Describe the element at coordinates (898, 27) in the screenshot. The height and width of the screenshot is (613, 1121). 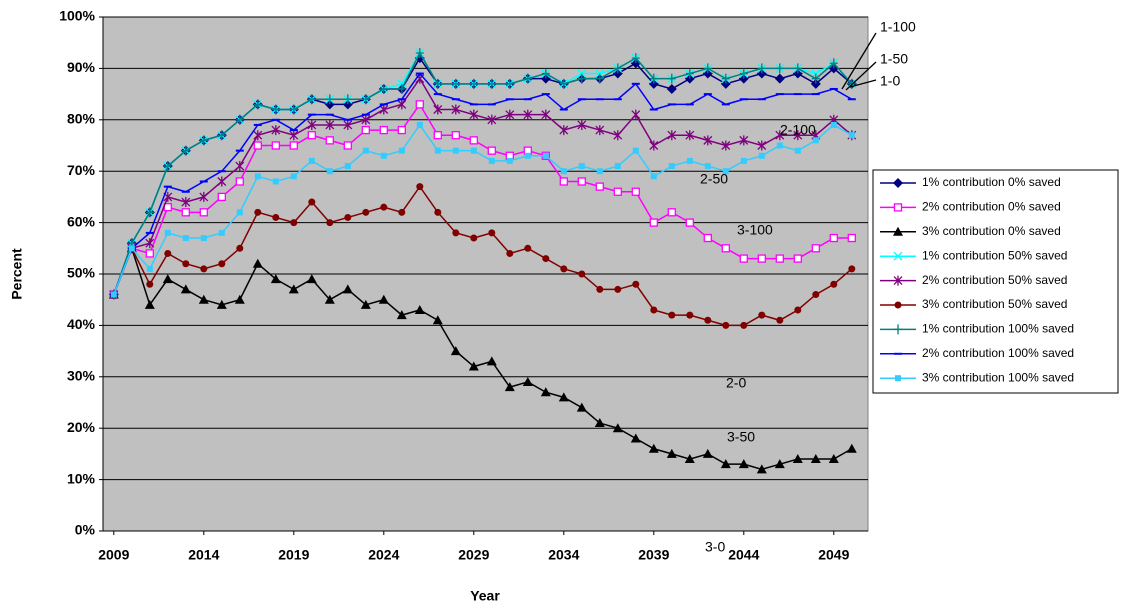
I see `annotation: 1-100` at that location.